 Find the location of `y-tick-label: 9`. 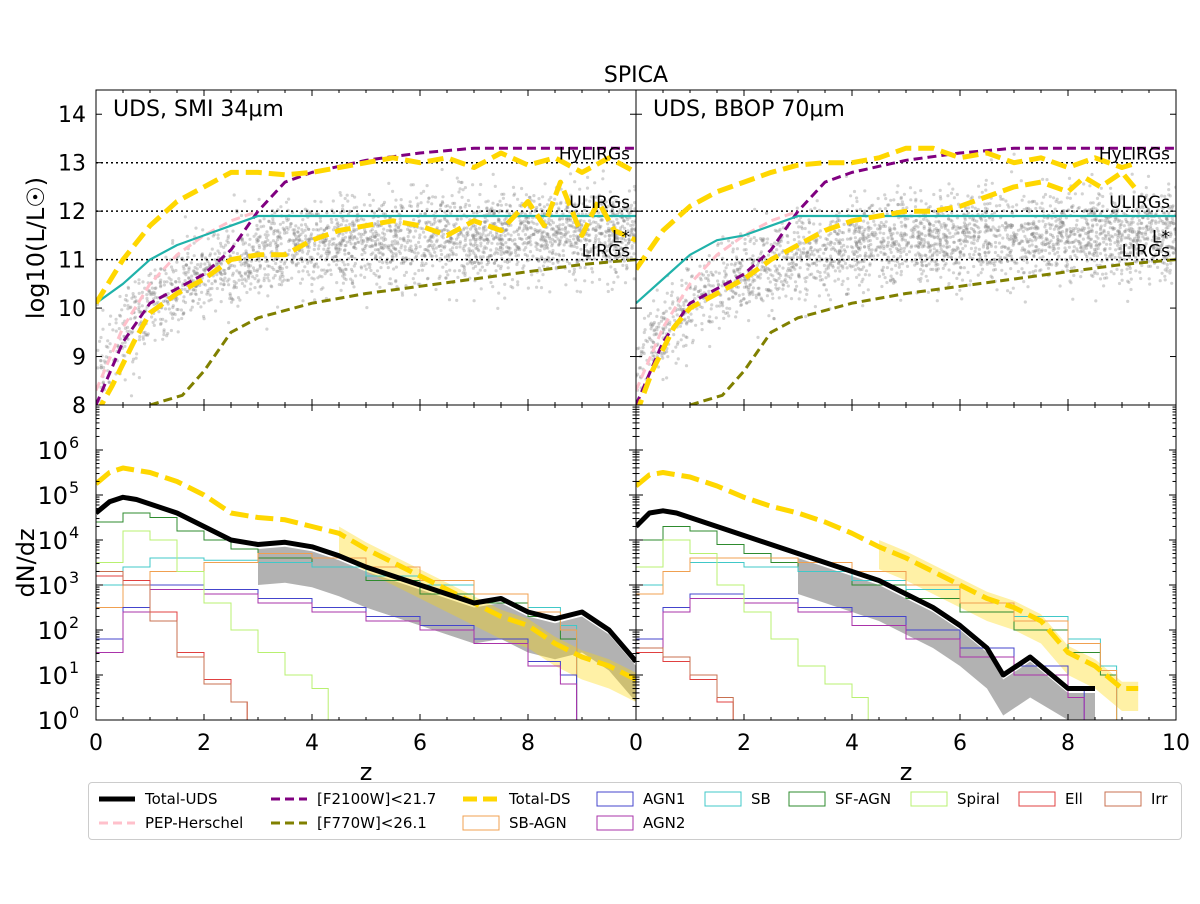

y-tick-label: 9 is located at coordinates (79, 358).